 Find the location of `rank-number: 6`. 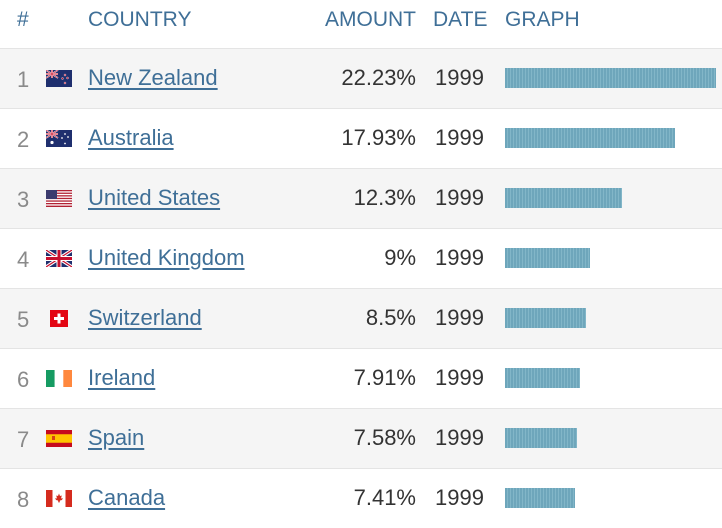

rank-number: 6 is located at coordinates (23, 379).